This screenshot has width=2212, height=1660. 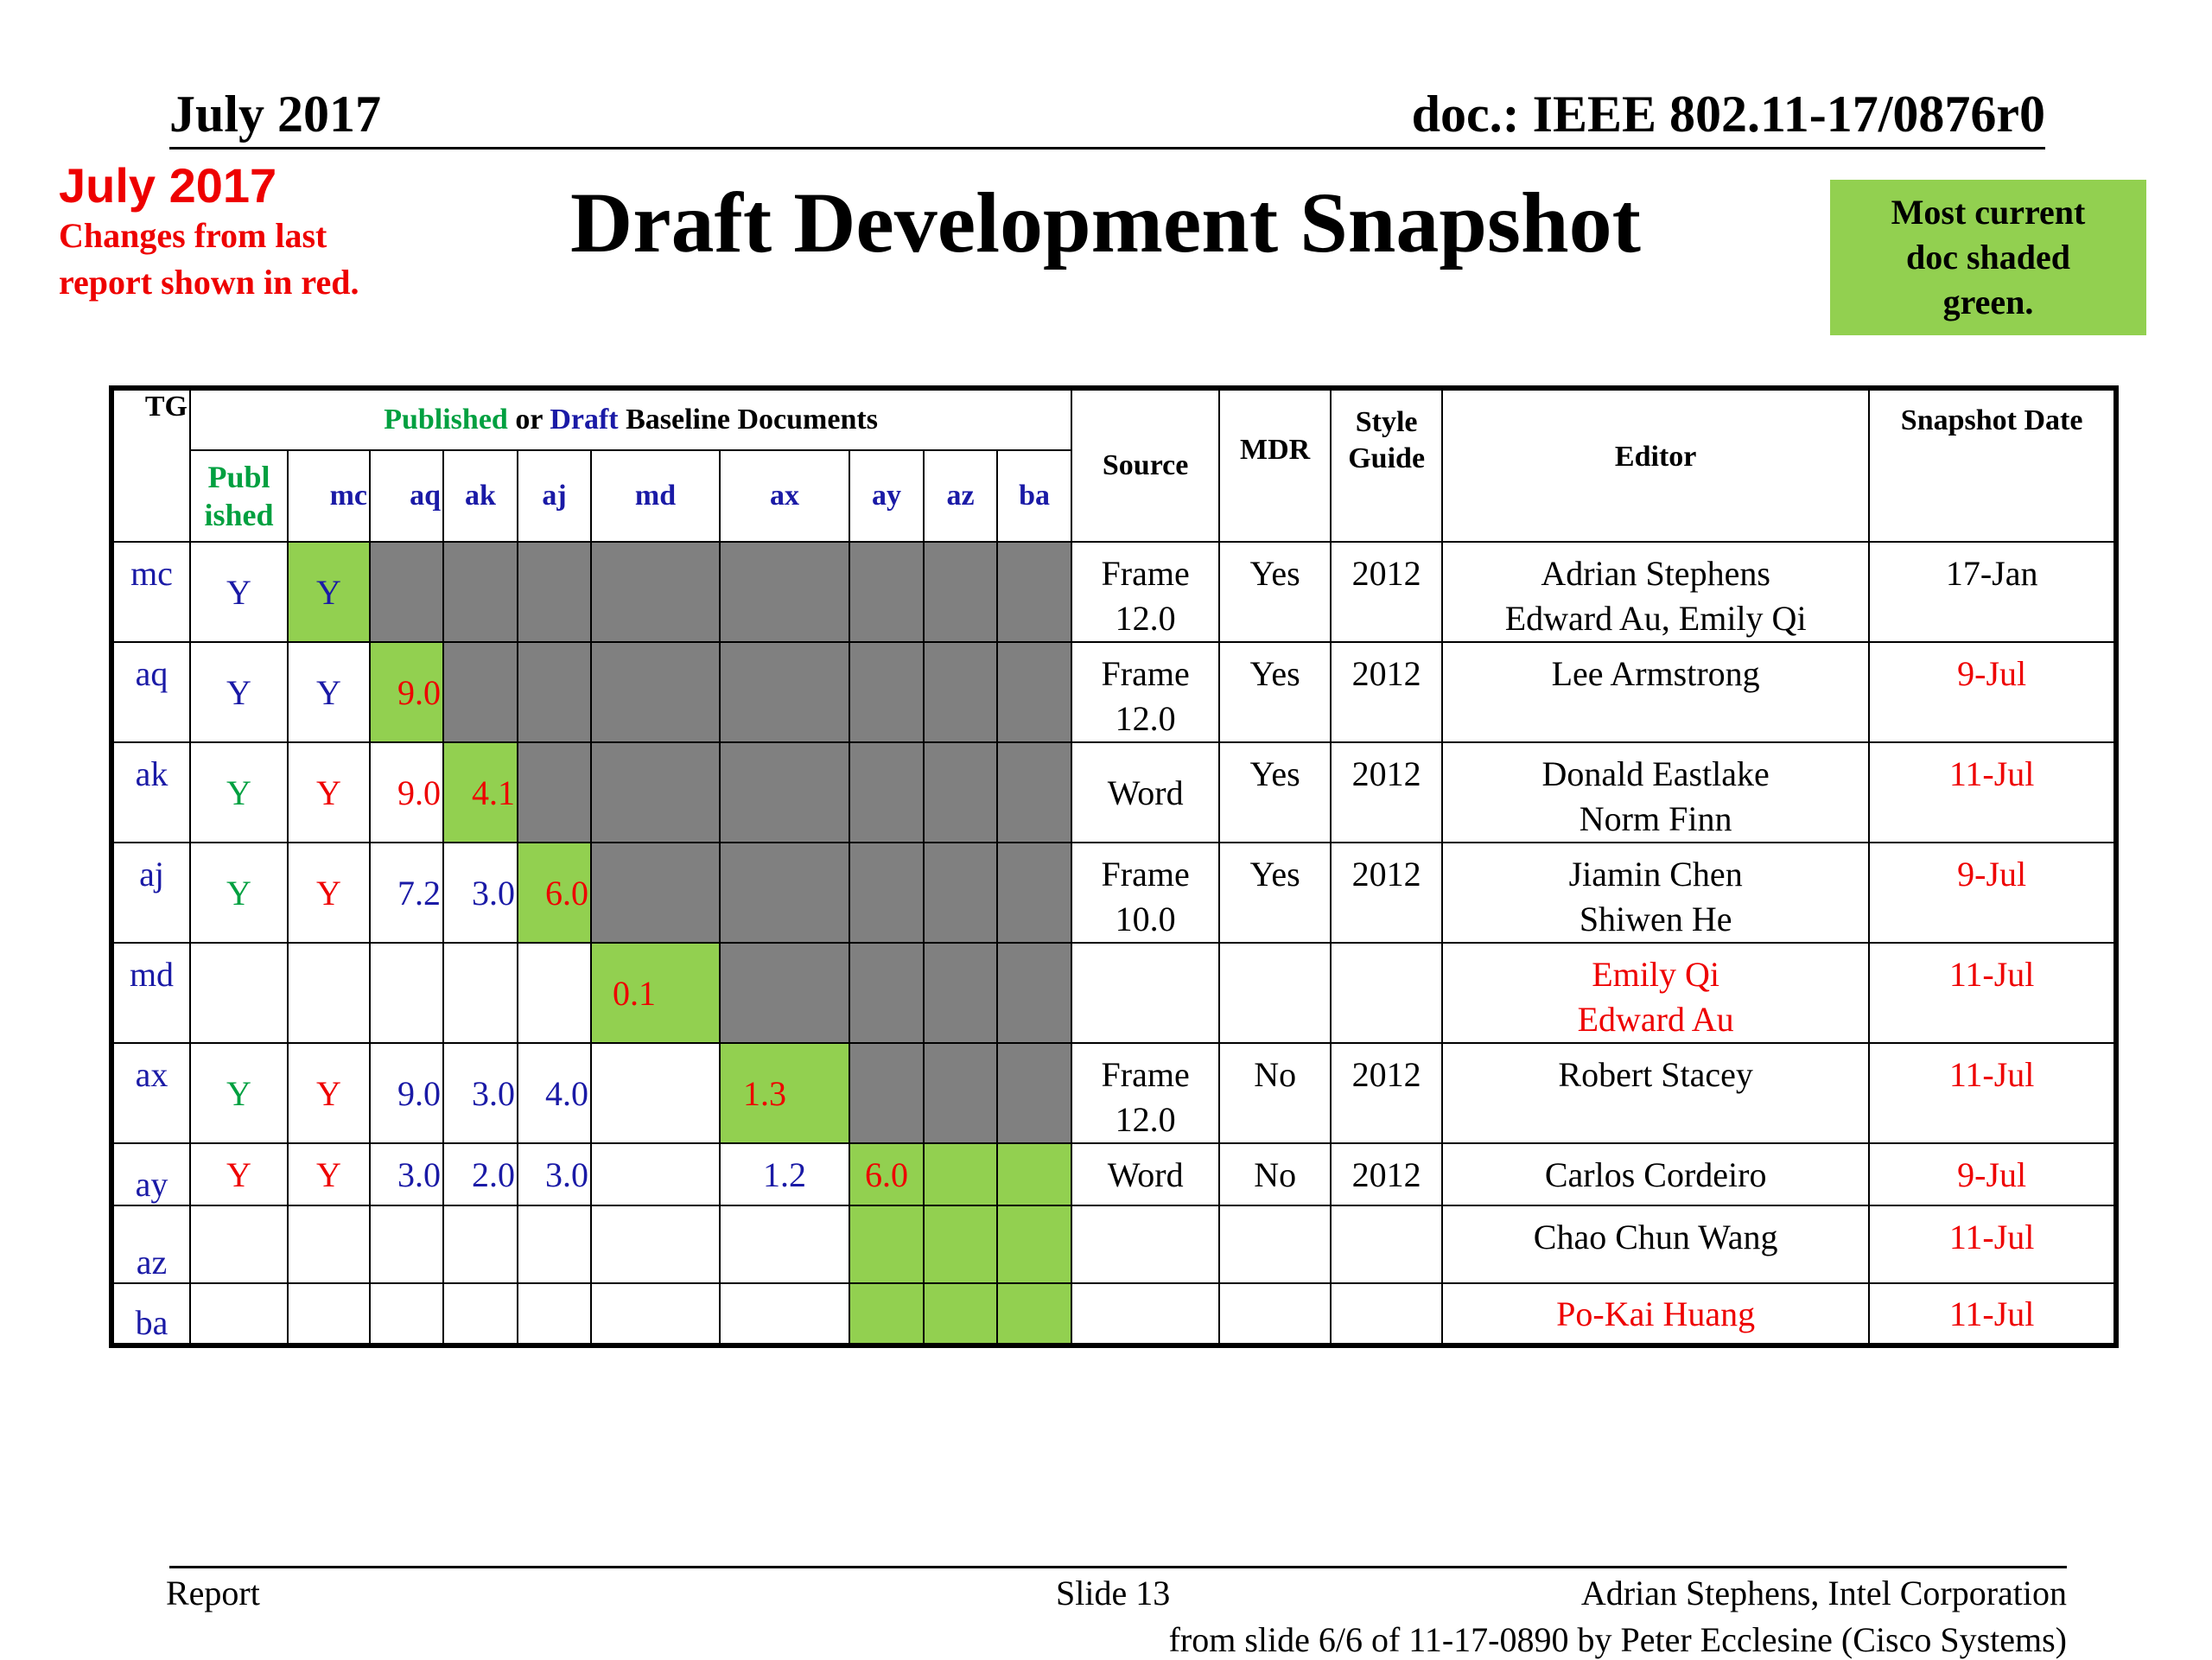 I want to click on source-header: Source, so click(x=1146, y=465).